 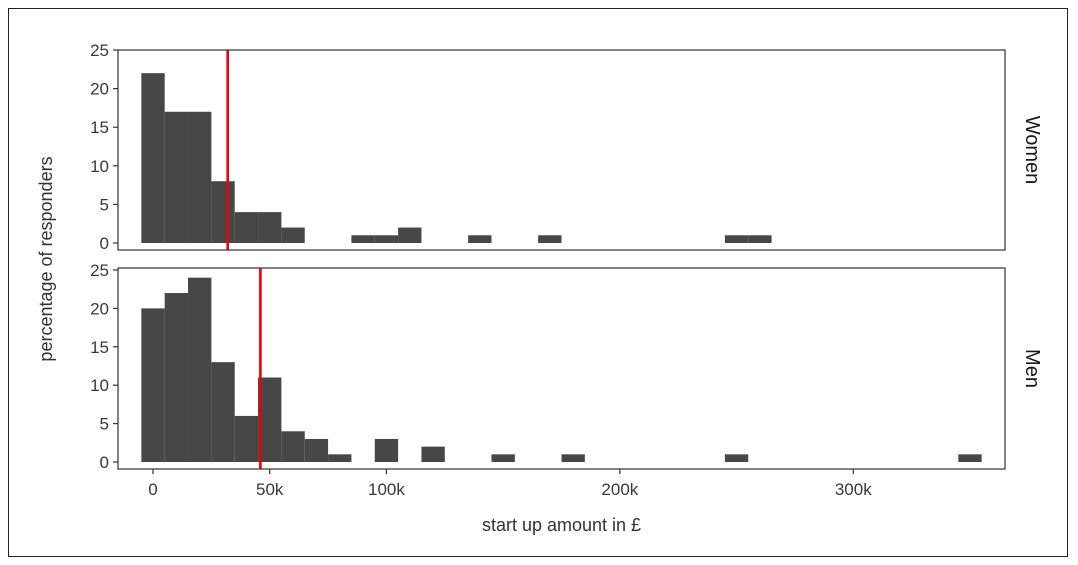 What do you see at coordinates (270, 489) in the screenshot?
I see `x-tick-label: 50k` at bounding box center [270, 489].